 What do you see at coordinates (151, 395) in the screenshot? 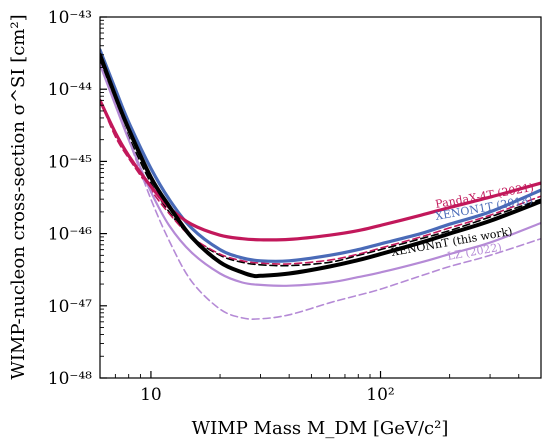
I see `x-tick-label: 10` at bounding box center [151, 395].